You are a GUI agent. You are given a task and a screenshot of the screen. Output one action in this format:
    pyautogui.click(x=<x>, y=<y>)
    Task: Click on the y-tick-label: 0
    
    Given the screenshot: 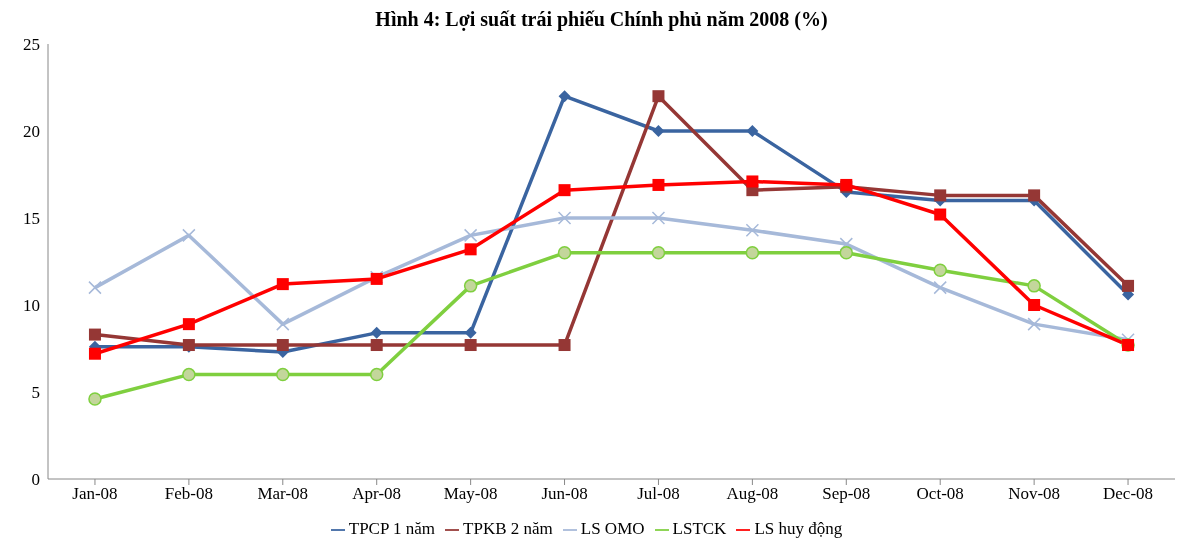 What is the action you would take?
    pyautogui.click(x=35, y=480)
    